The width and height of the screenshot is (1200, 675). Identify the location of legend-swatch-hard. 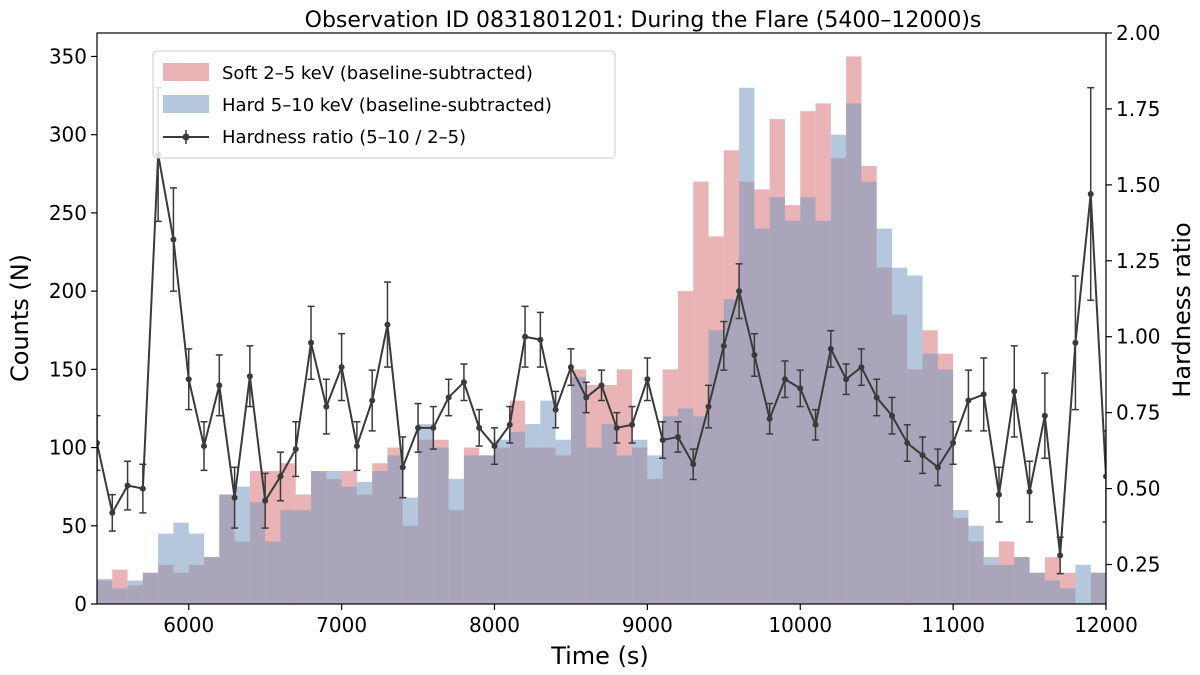
(186, 104).